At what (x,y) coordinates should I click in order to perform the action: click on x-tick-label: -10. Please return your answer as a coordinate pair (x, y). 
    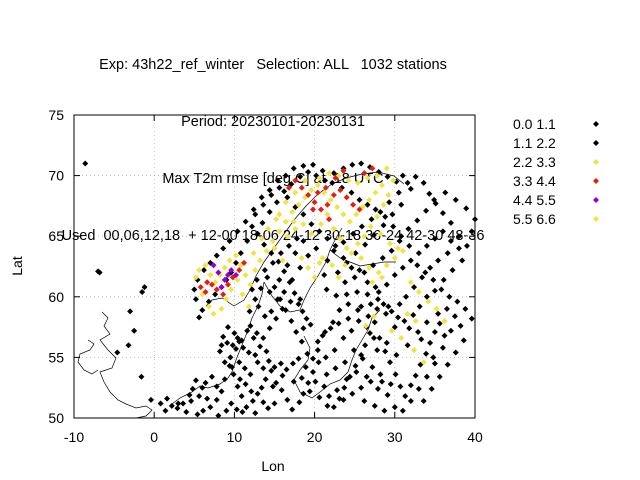
    Looking at the image, I should click on (74, 437).